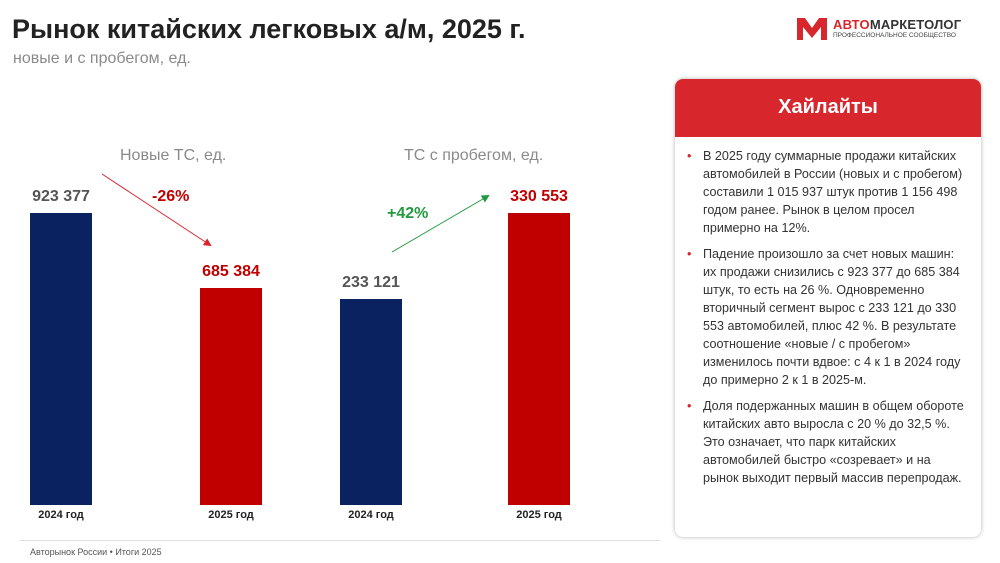  What do you see at coordinates (231, 272) in the screenshot?
I see `value-label: 685 384` at bounding box center [231, 272].